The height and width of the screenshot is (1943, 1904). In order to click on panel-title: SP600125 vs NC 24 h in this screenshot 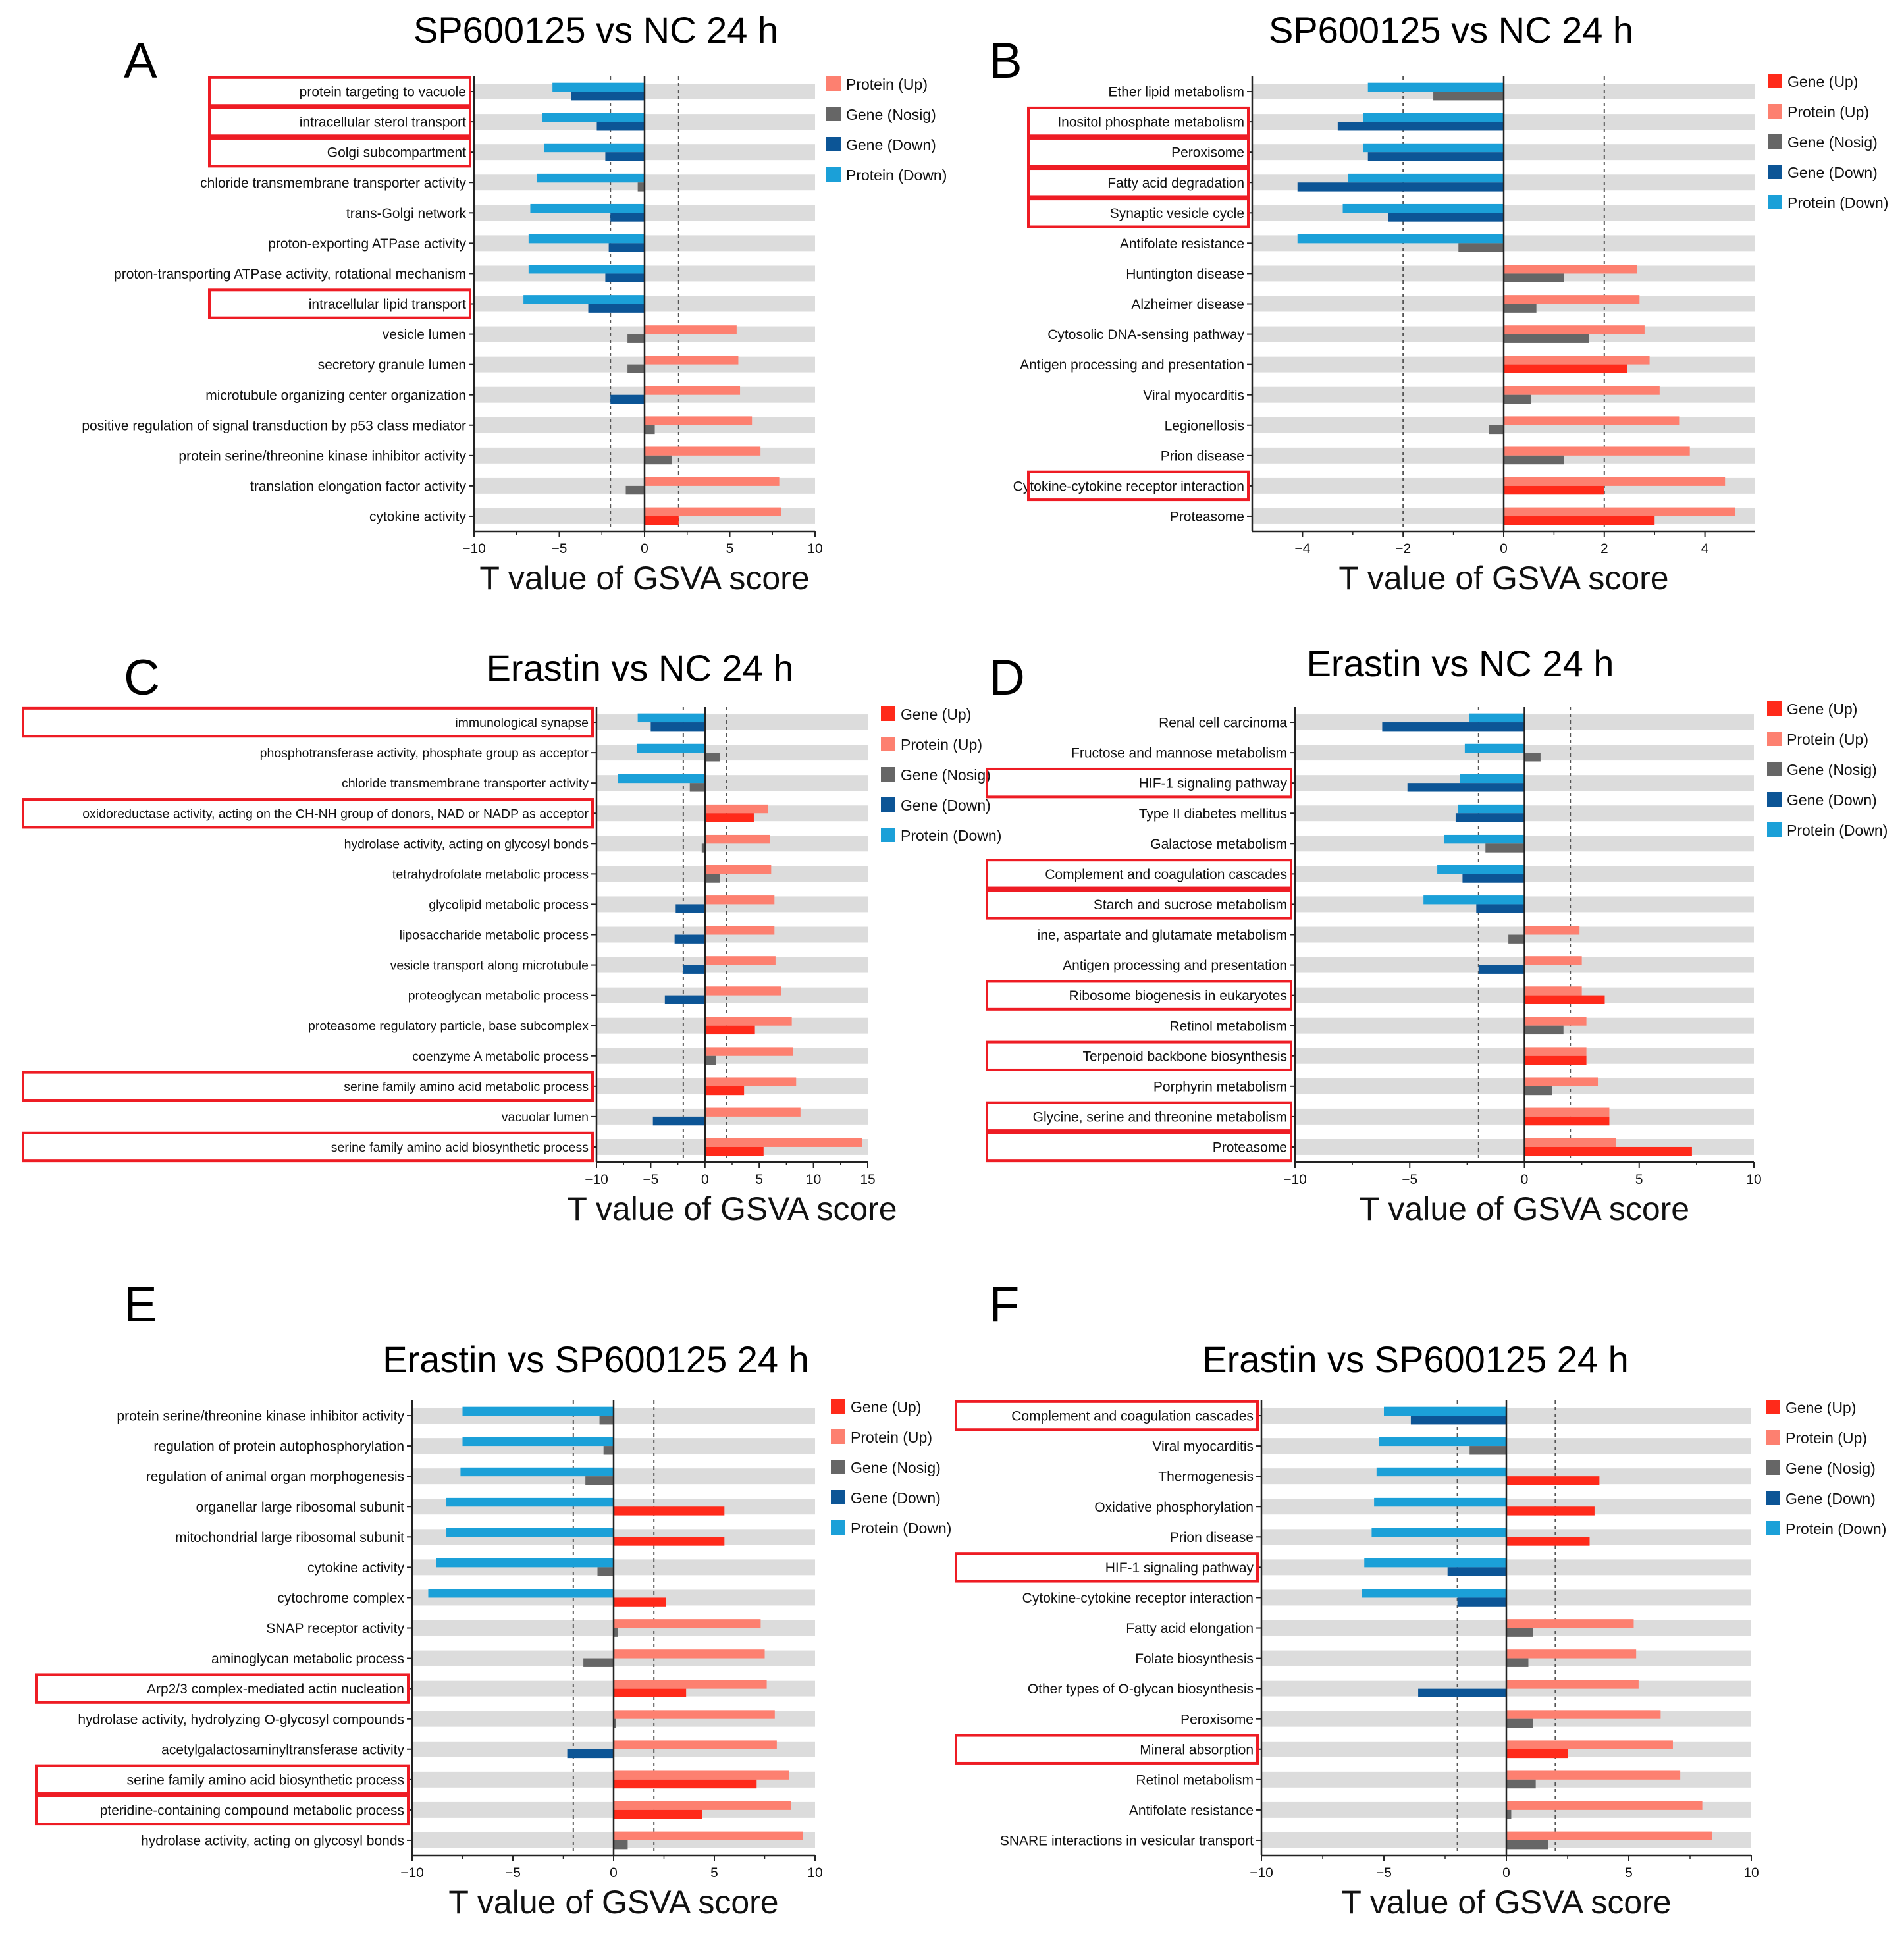, I will do `click(595, 30)`.